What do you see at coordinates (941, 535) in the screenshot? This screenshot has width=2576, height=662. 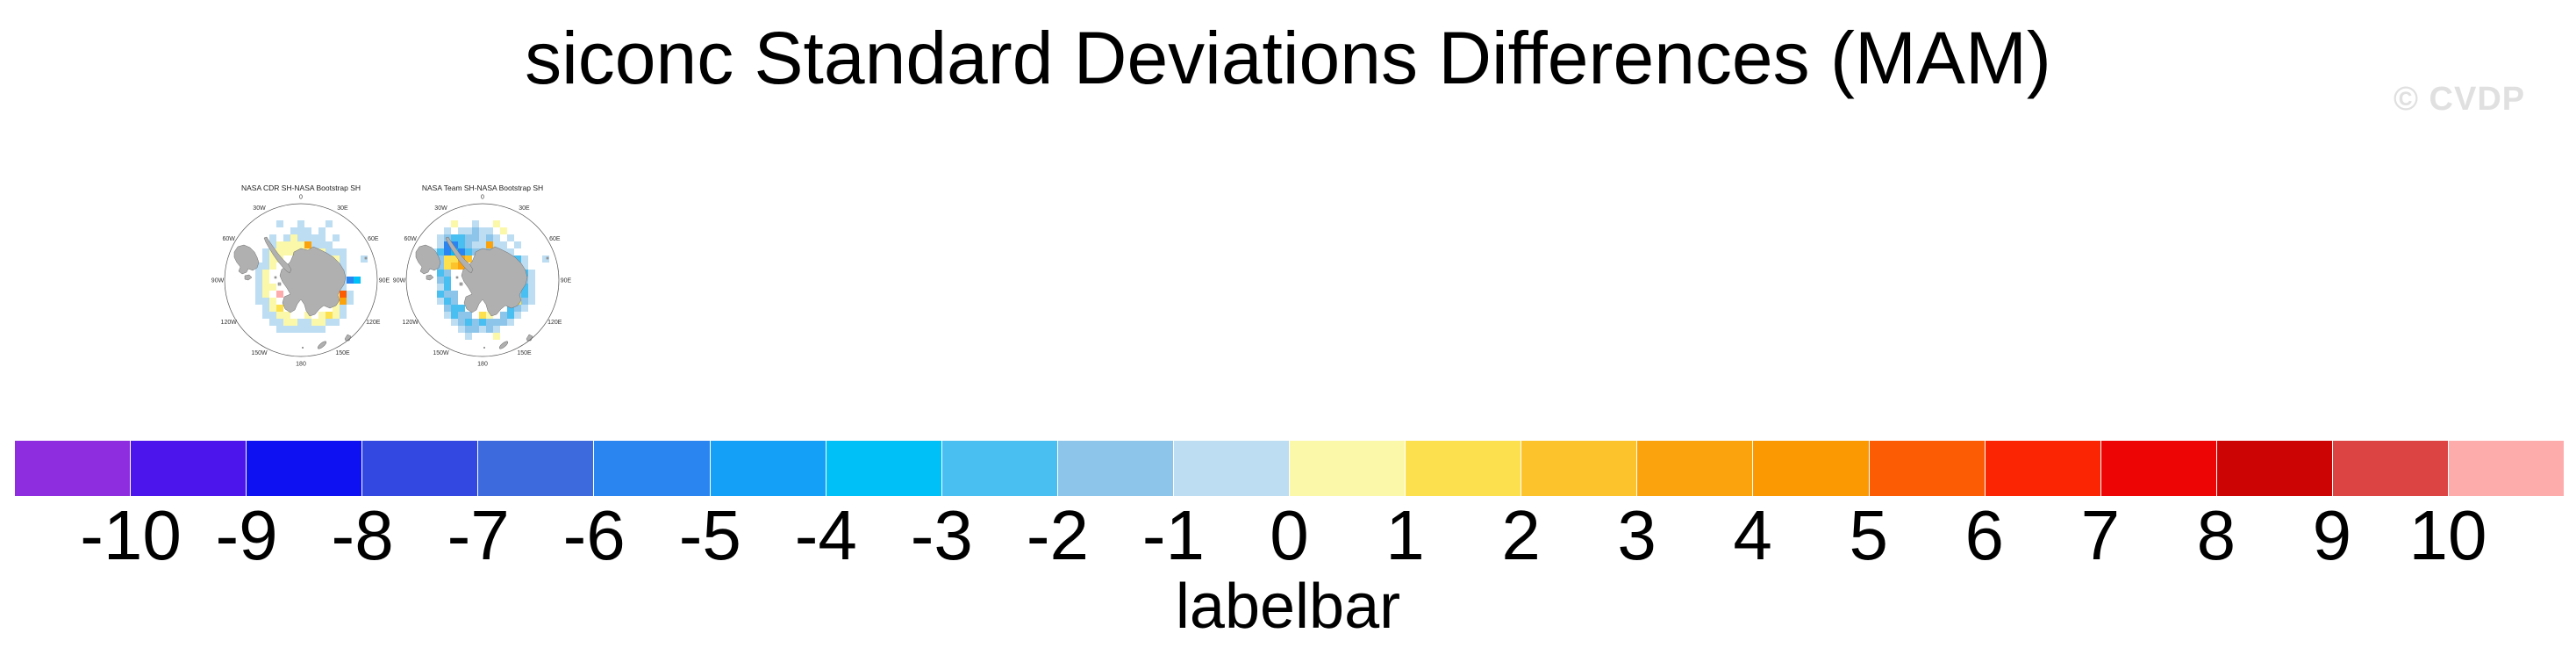 I see `colorbar-tick-label: -3` at bounding box center [941, 535].